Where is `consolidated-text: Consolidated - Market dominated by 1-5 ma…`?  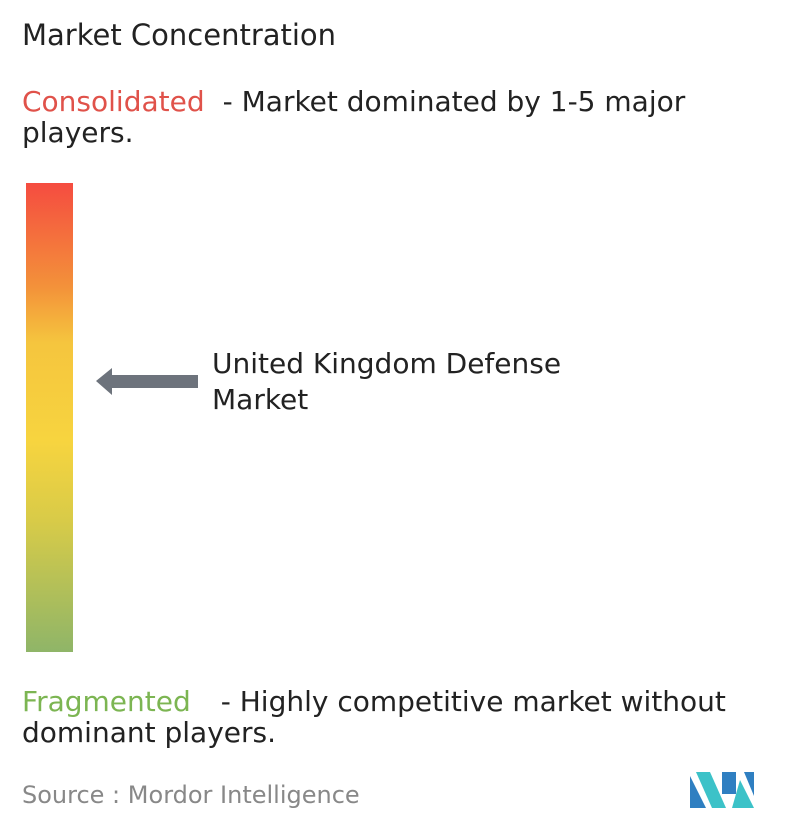
consolidated-text: Consolidated - Market dominated by 1-5 ma… is located at coordinates (392, 117).